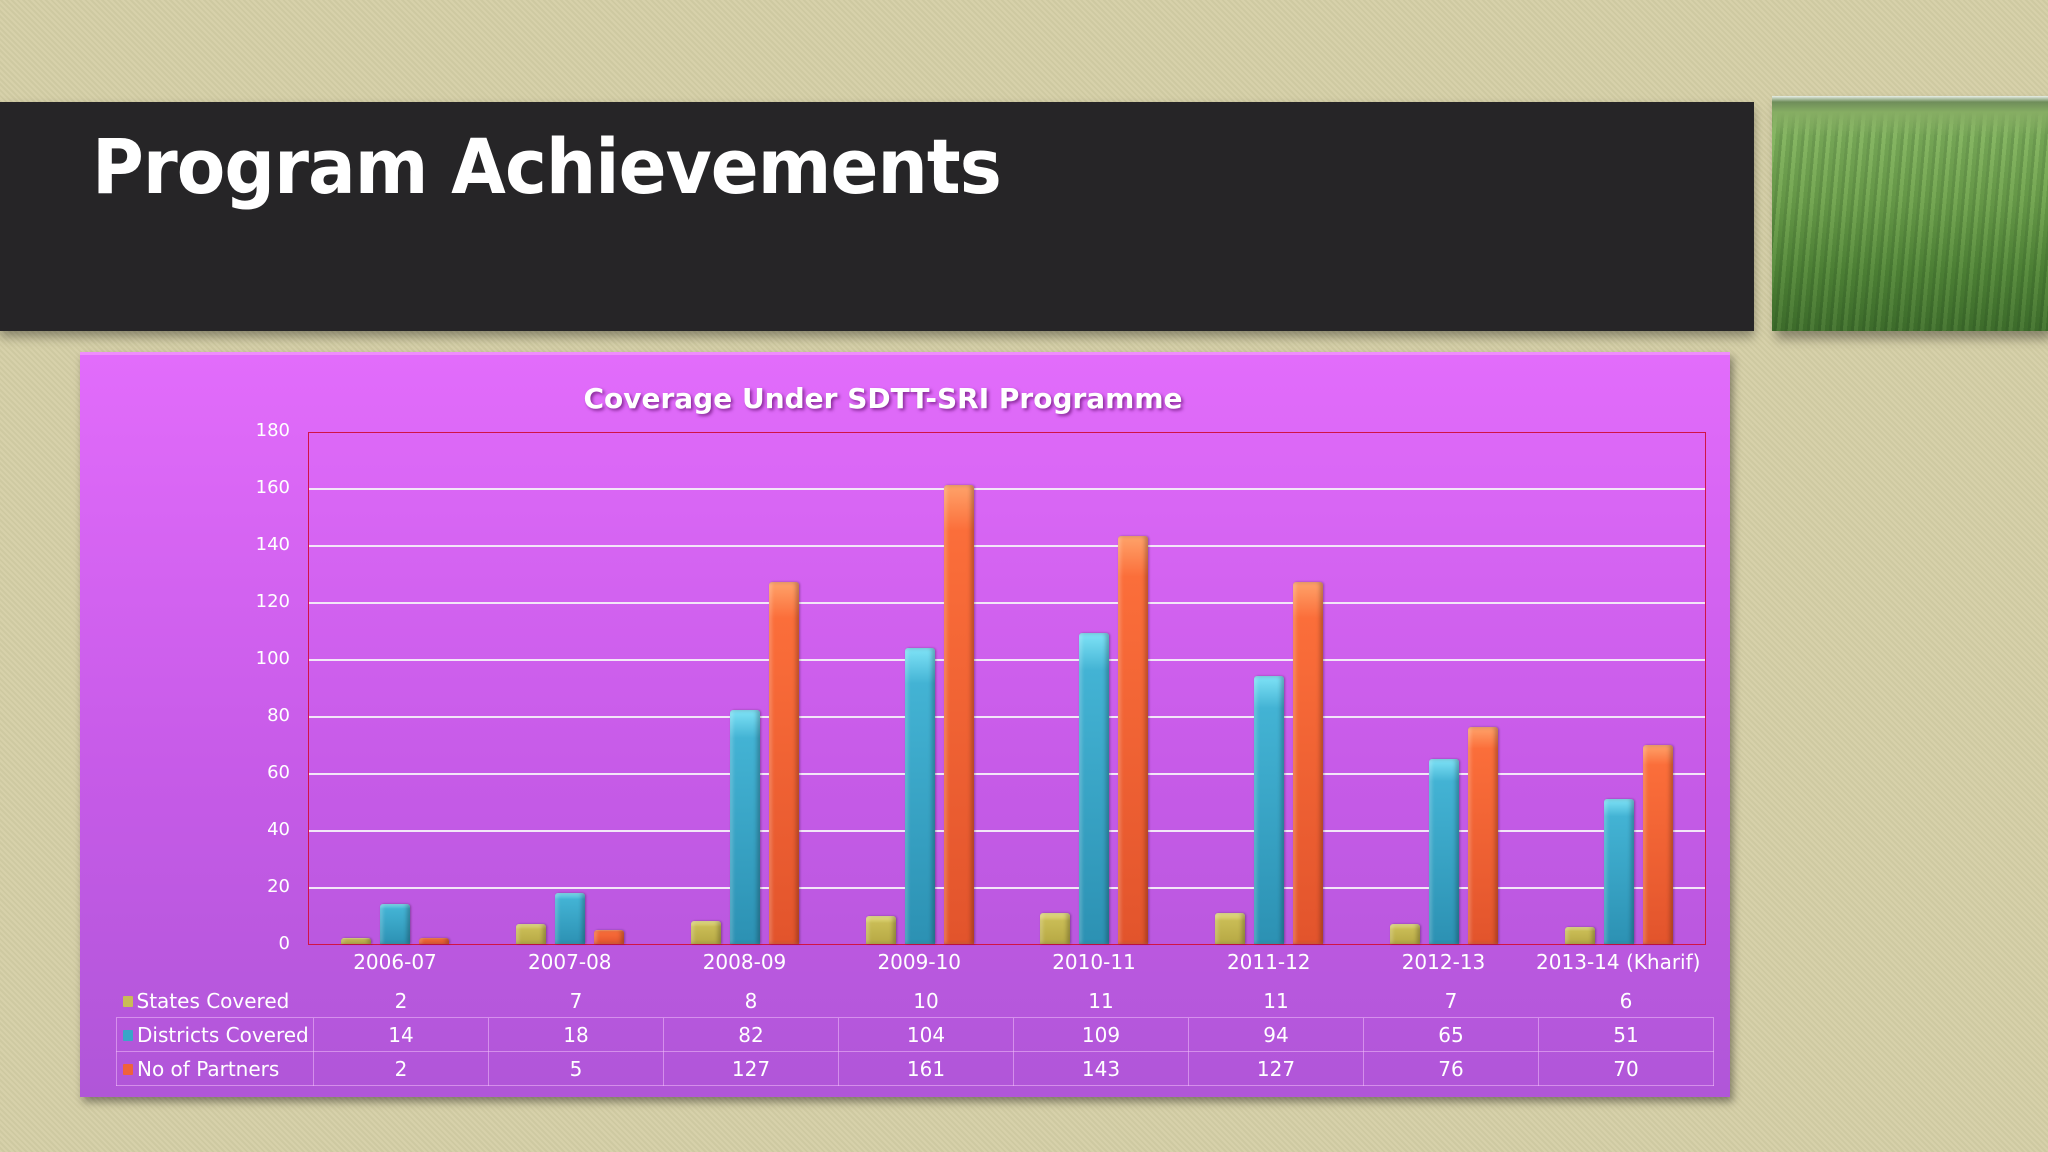 The image size is (2048, 1152). Describe the element at coordinates (272, 487) in the screenshot. I see `y-tick-label: 160` at that location.